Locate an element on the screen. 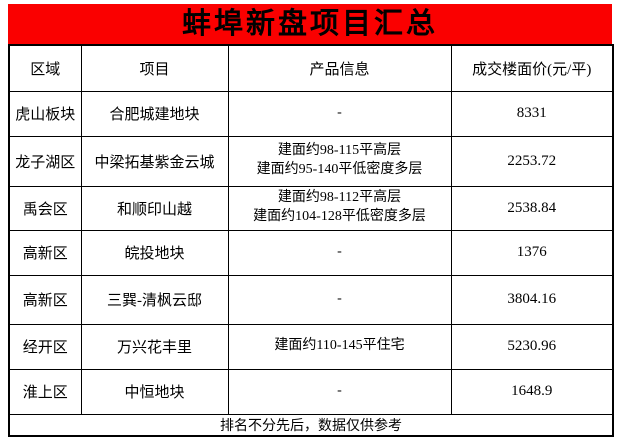 Image resolution: width=620 pixels, height=437 pixels. project-cell: 合肥城建地块 is located at coordinates (154, 113).